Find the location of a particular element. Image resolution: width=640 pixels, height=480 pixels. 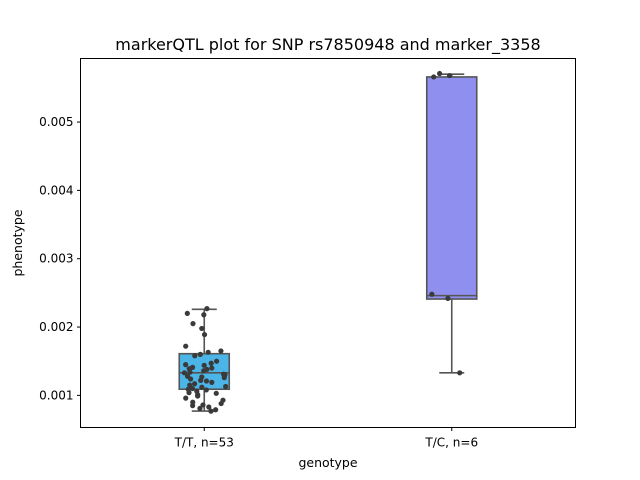

y-tick-label: 0.005 is located at coordinates (56, 122).